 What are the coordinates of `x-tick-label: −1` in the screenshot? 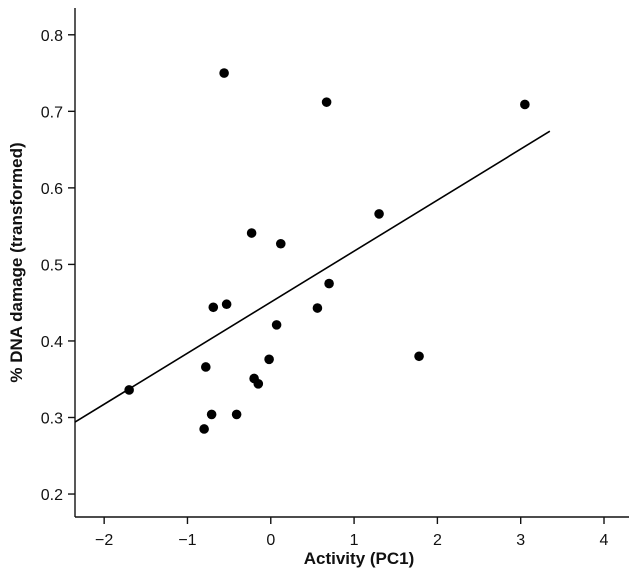 It's located at (187, 540).